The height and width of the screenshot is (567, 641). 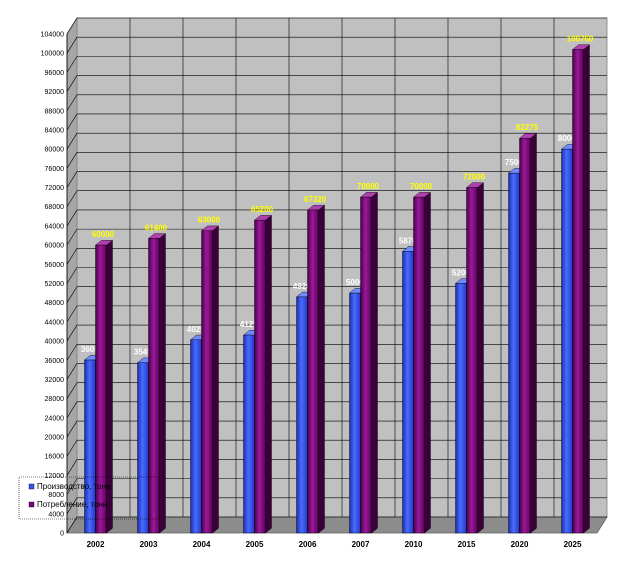 I want to click on y-tick-label: 24000, so click(x=55, y=418).